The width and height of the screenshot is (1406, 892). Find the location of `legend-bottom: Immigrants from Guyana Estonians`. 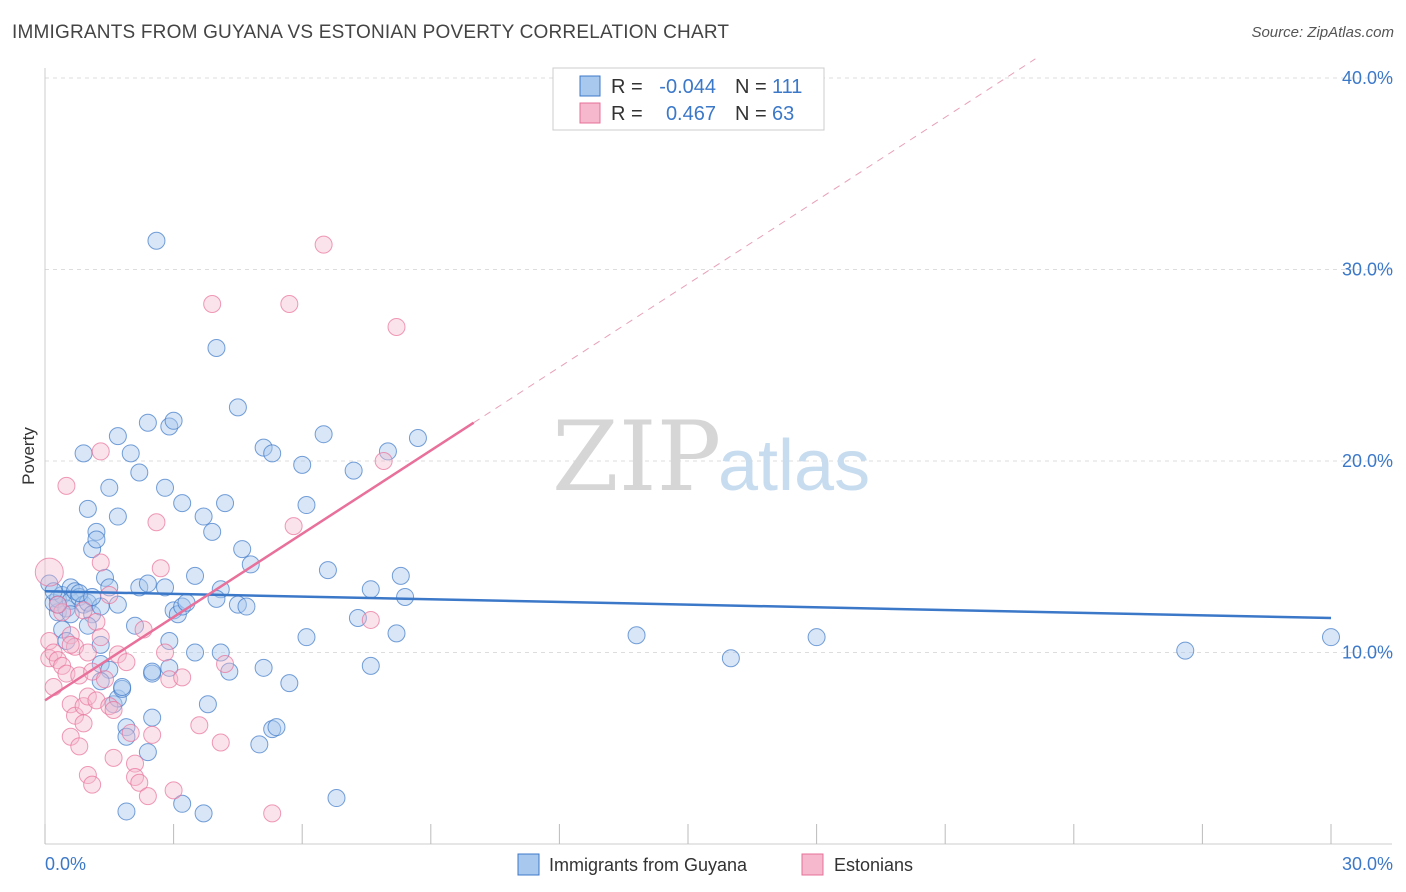

legend-bottom: Immigrants from Guyana Estonians is located at coordinates (715, 864).